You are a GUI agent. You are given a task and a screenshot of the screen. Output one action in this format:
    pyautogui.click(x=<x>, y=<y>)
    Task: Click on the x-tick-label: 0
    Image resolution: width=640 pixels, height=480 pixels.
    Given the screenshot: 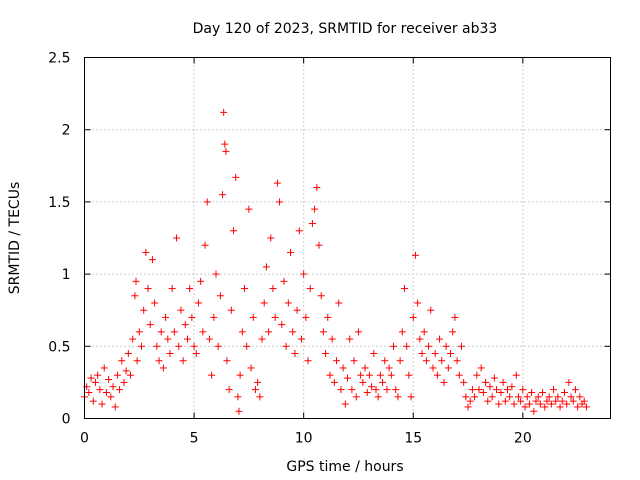 What is the action you would take?
    pyautogui.click(x=84, y=439)
    